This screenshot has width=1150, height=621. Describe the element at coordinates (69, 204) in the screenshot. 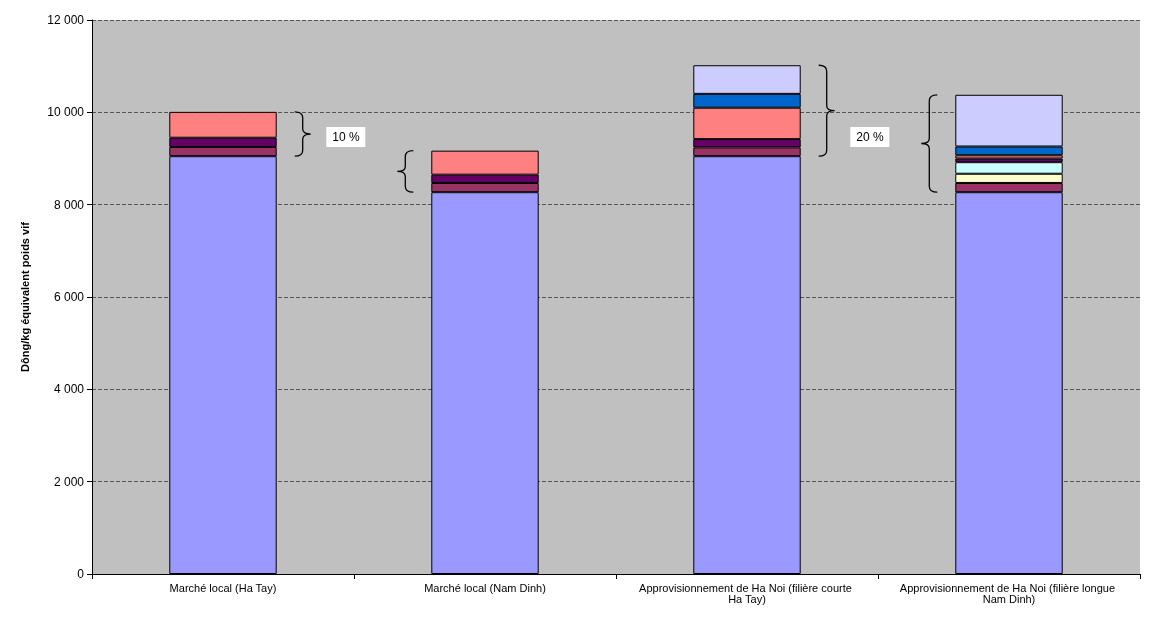

I see `y-tick-label: 8 000` at that location.